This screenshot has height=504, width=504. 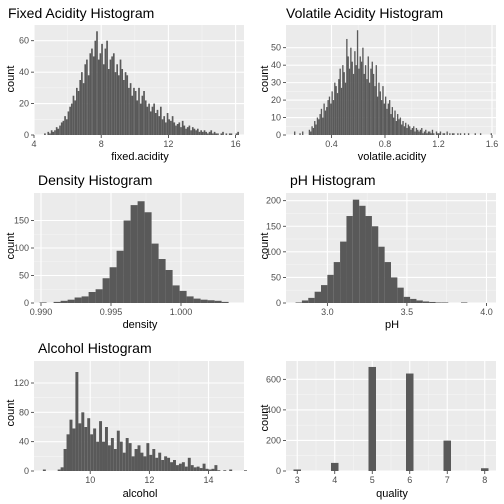 What do you see at coordinates (111, 312) in the screenshot?
I see `x-tick-label: 0.995` at bounding box center [111, 312].